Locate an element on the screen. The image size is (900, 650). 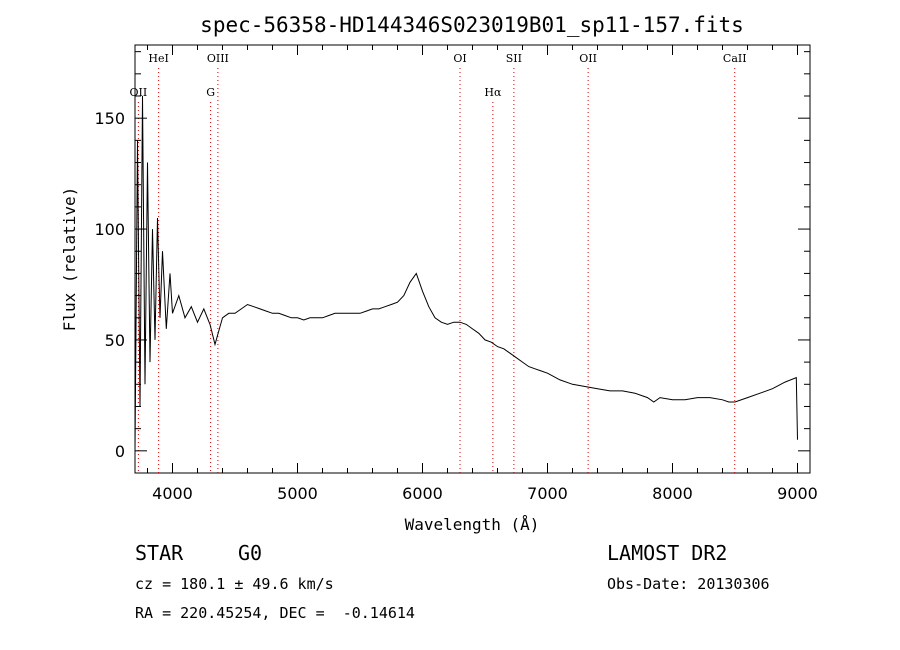
marker-label: SII is located at coordinates (514, 58).